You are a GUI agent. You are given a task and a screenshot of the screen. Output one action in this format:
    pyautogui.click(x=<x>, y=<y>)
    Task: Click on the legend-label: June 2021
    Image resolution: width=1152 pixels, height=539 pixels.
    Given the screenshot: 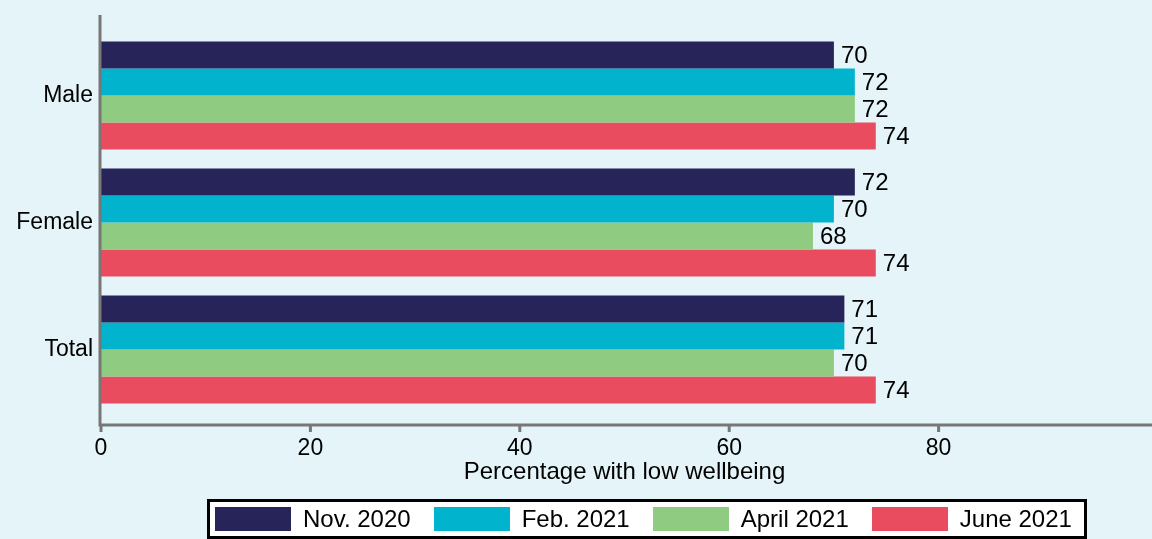 What is the action you would take?
    pyautogui.click(x=1015, y=519)
    